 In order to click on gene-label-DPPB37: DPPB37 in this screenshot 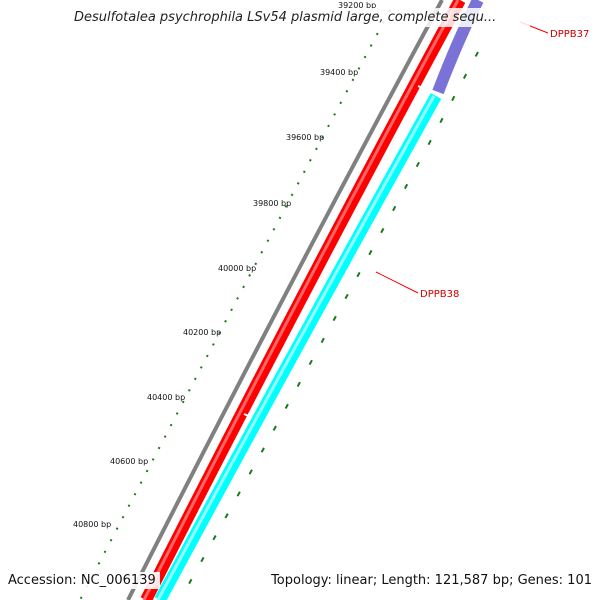, I will do `click(569, 34)`.